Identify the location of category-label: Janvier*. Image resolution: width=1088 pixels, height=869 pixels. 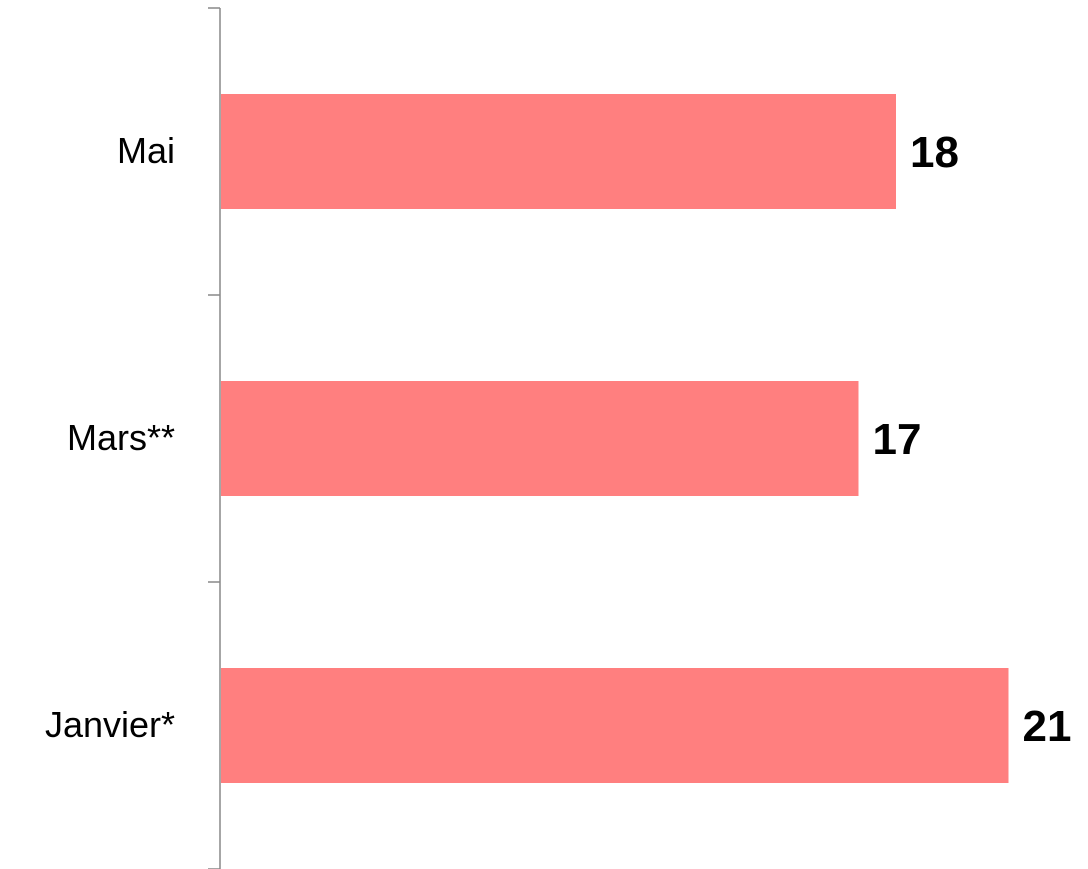
(110, 724).